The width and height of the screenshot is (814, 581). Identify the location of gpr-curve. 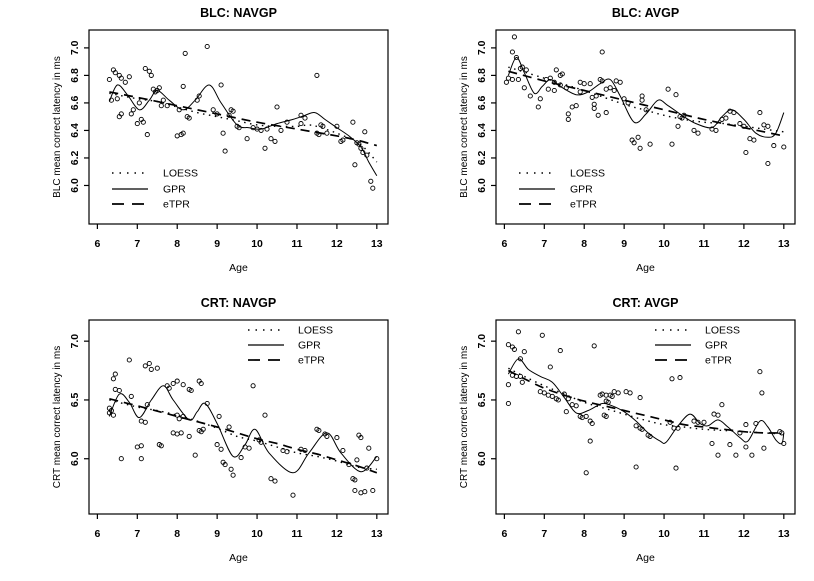
(243, 130).